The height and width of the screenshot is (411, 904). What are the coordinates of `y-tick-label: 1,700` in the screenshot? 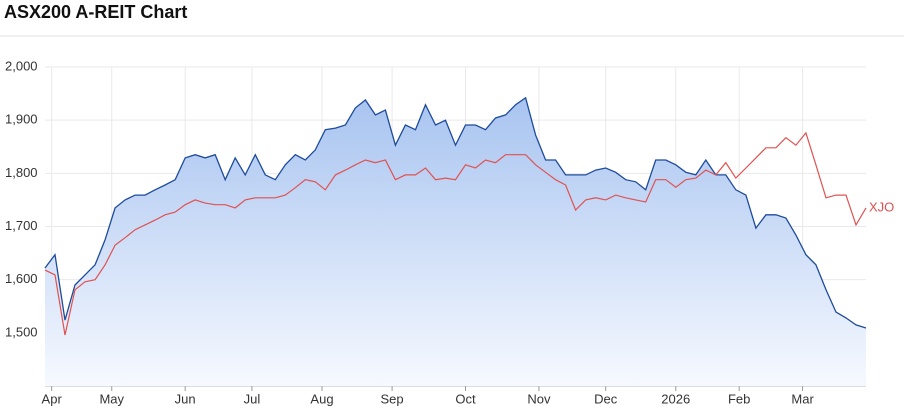 It's located at (21, 225).